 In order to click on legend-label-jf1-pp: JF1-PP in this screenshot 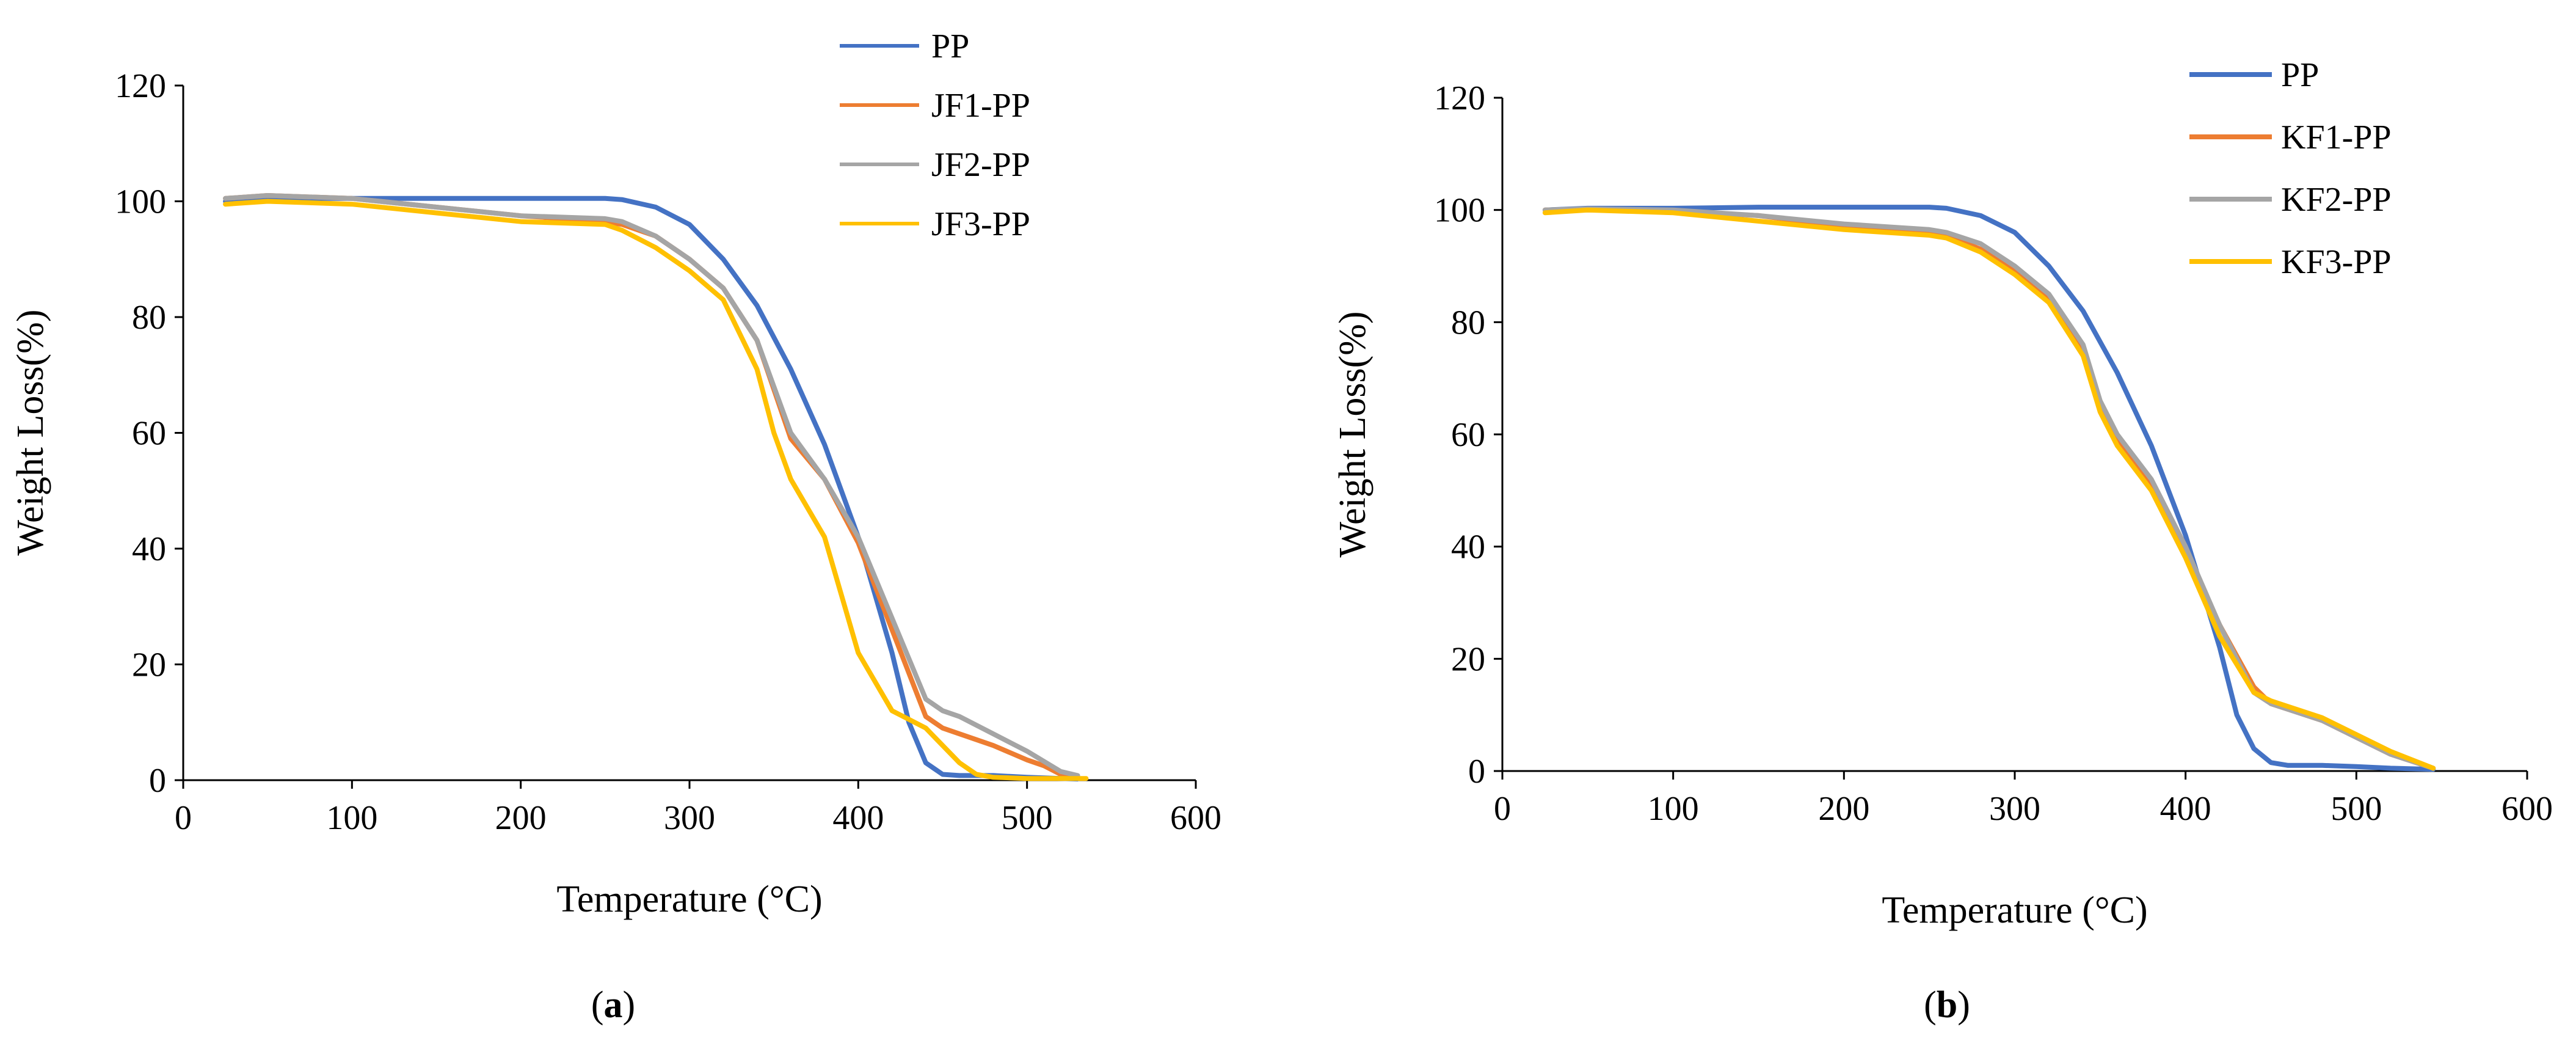, I will do `click(980, 106)`.